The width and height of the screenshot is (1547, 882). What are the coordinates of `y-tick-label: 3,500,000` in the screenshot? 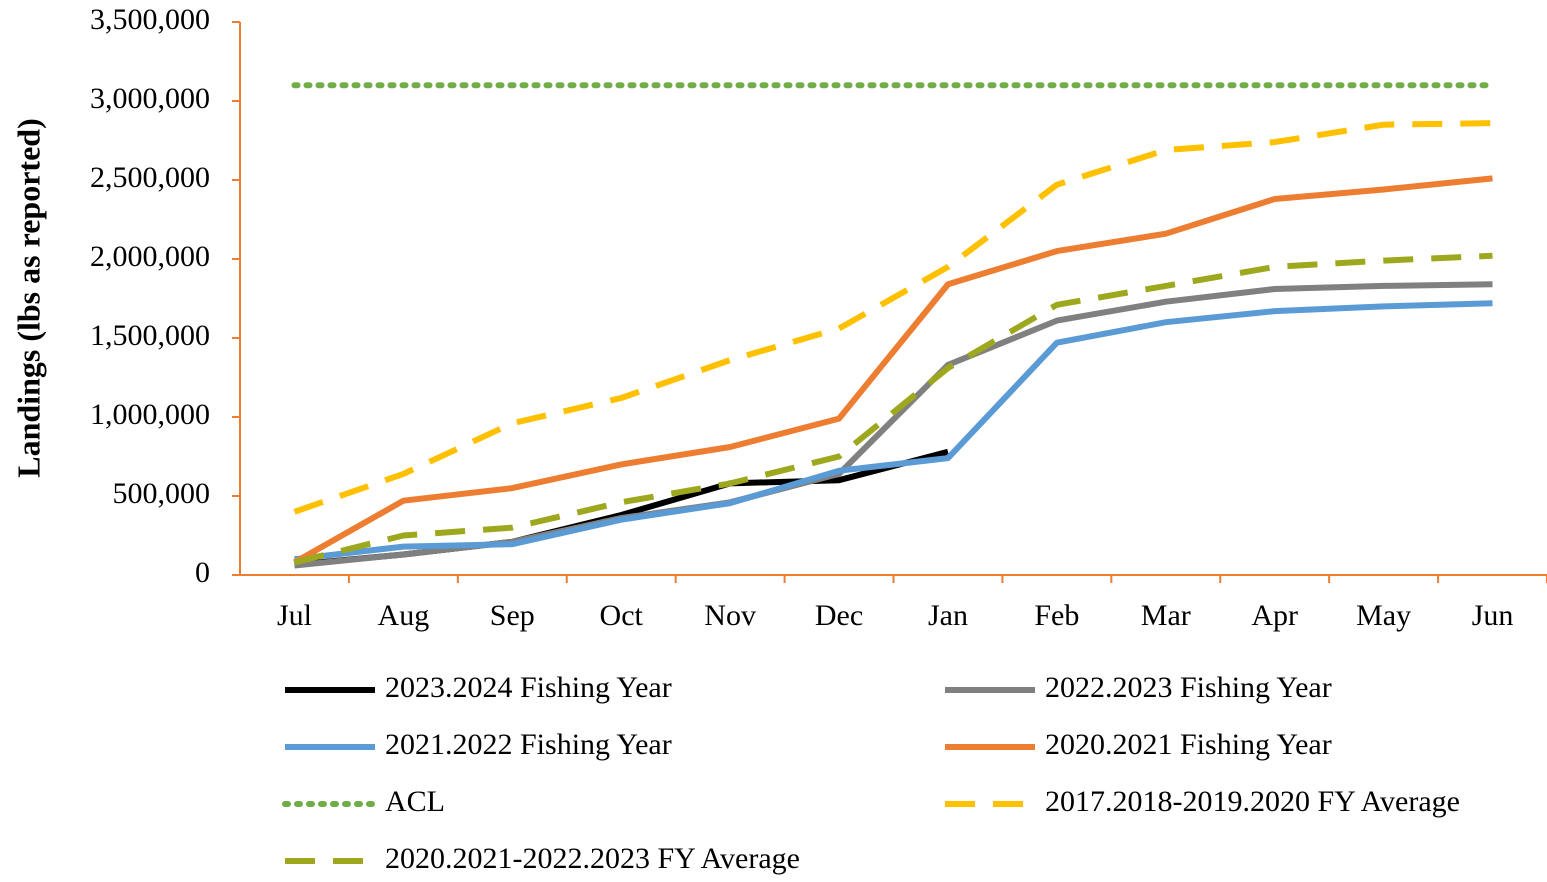 It's located at (150, 19).